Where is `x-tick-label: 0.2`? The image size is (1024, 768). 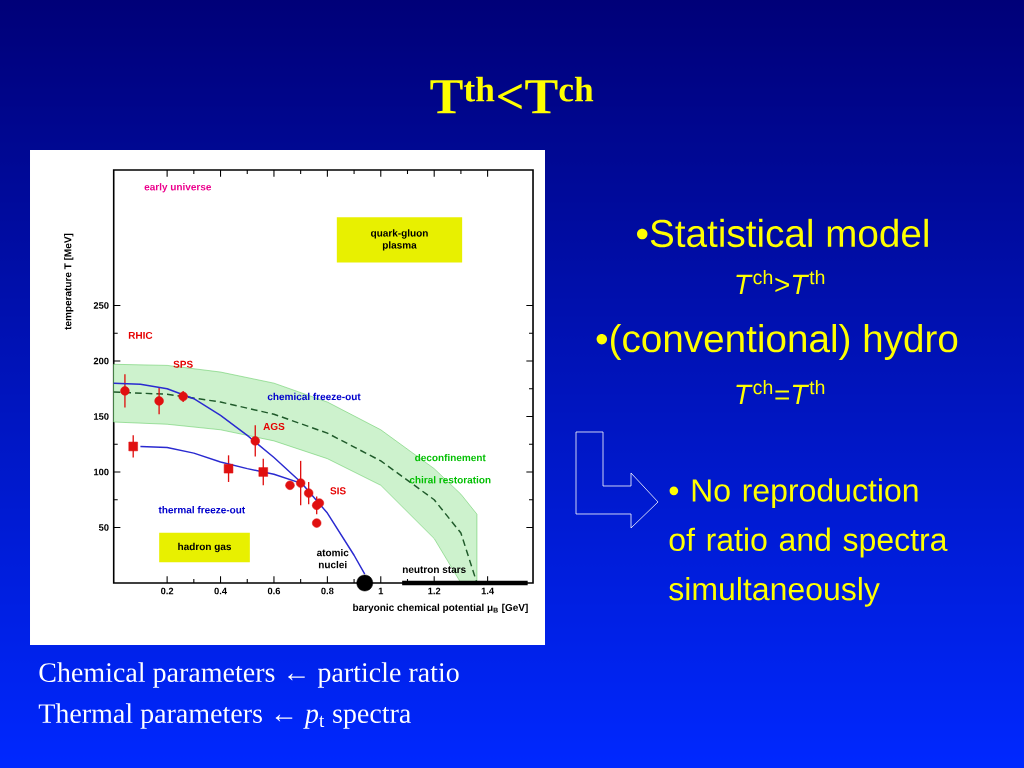
x-tick-label: 0.2 is located at coordinates (167, 591).